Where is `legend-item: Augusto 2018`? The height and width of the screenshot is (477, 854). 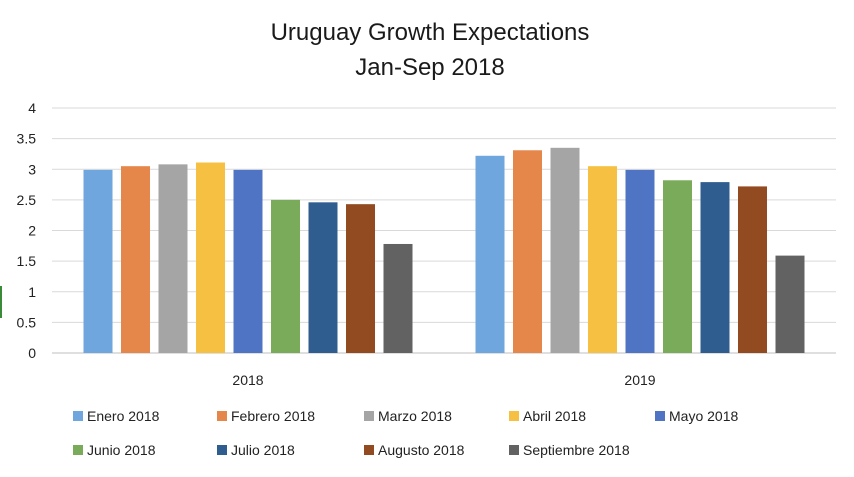
legend-item: Augusto 2018 is located at coordinates (414, 450).